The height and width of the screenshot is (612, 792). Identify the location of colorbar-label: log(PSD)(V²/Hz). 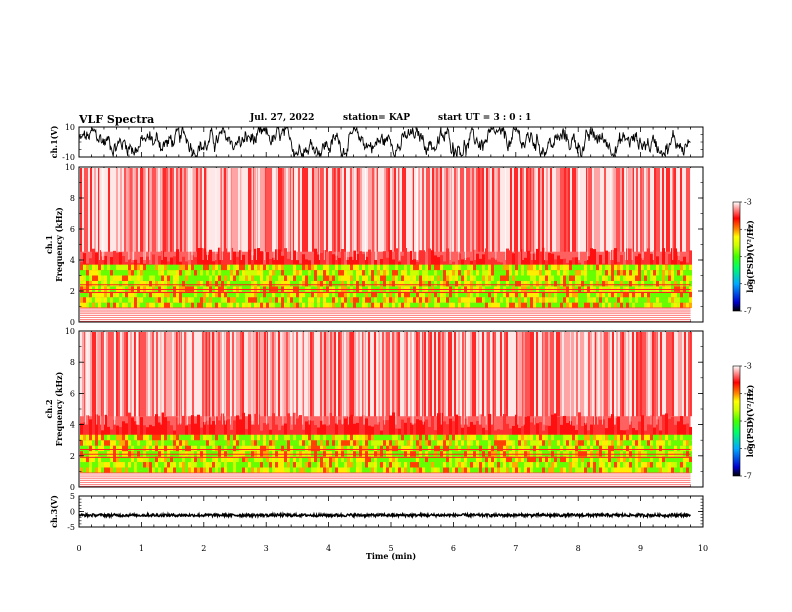
(750, 421).